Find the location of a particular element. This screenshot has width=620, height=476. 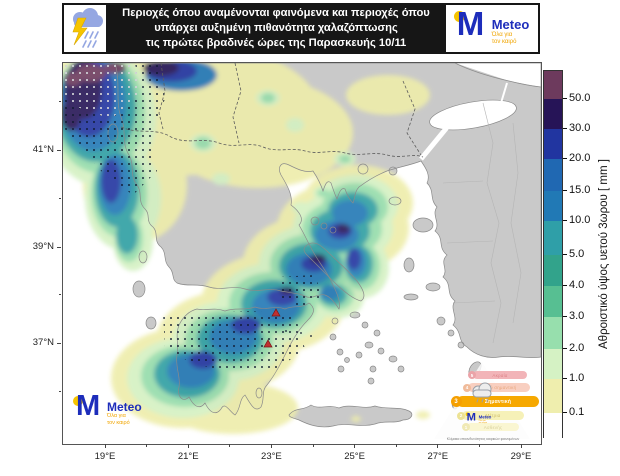

storm-cloud-icon is located at coordinates (482, 392).